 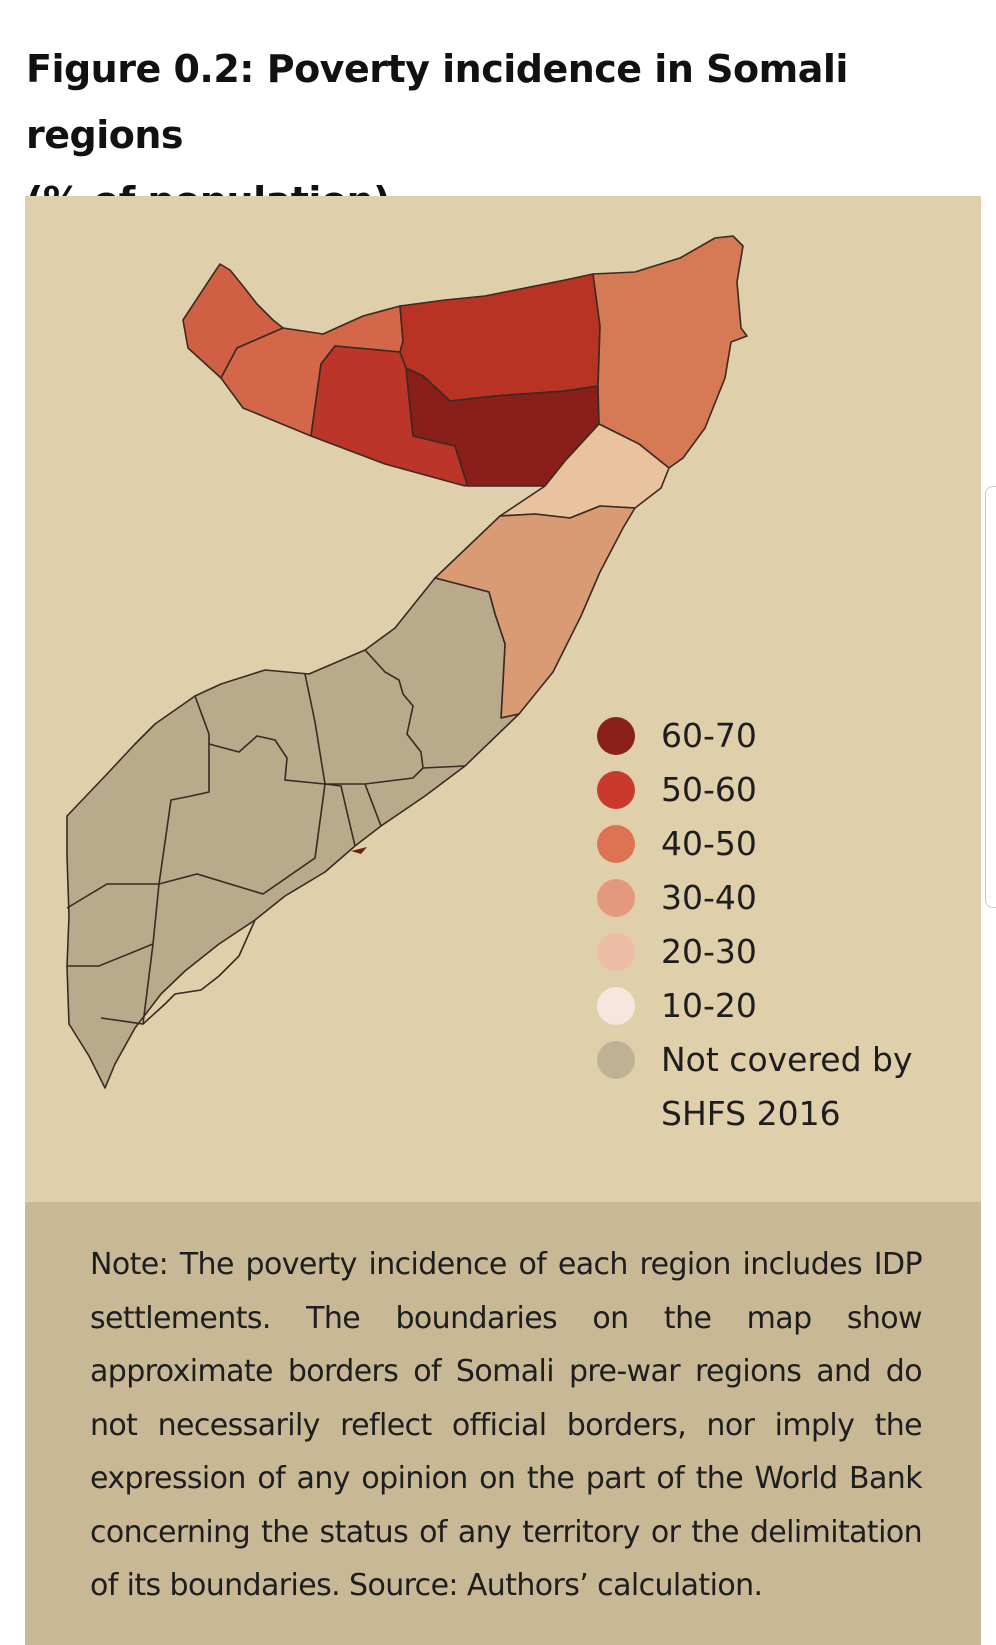 I want to click on region-south-not-covered, so click(x=293, y=833).